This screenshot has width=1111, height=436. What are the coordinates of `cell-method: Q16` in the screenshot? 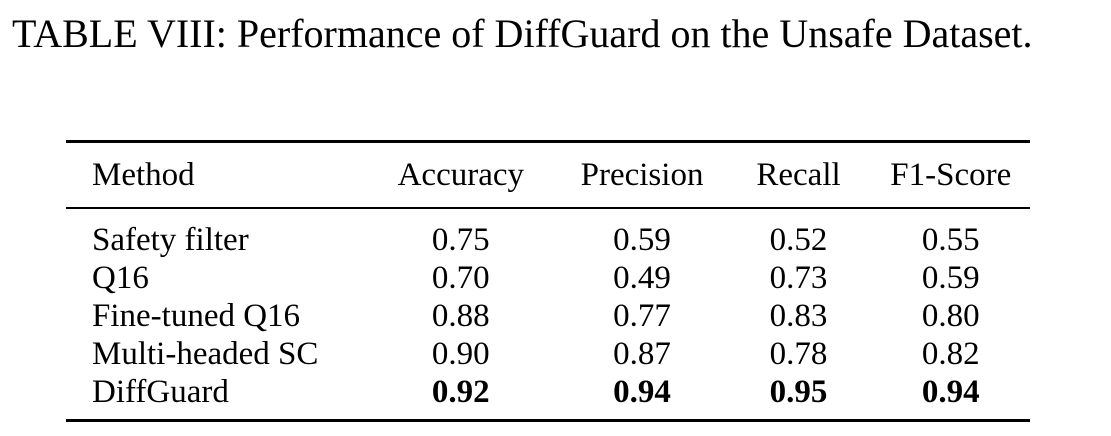 It's located at (120, 278).